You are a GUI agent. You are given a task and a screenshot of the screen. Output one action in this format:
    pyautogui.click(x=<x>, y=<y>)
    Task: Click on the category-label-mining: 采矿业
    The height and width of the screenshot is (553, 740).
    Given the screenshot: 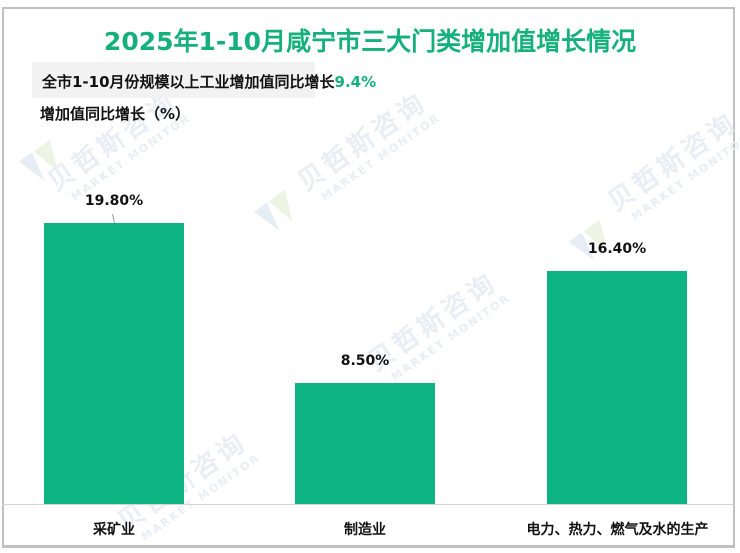 What is the action you would take?
    pyautogui.click(x=114, y=530)
    